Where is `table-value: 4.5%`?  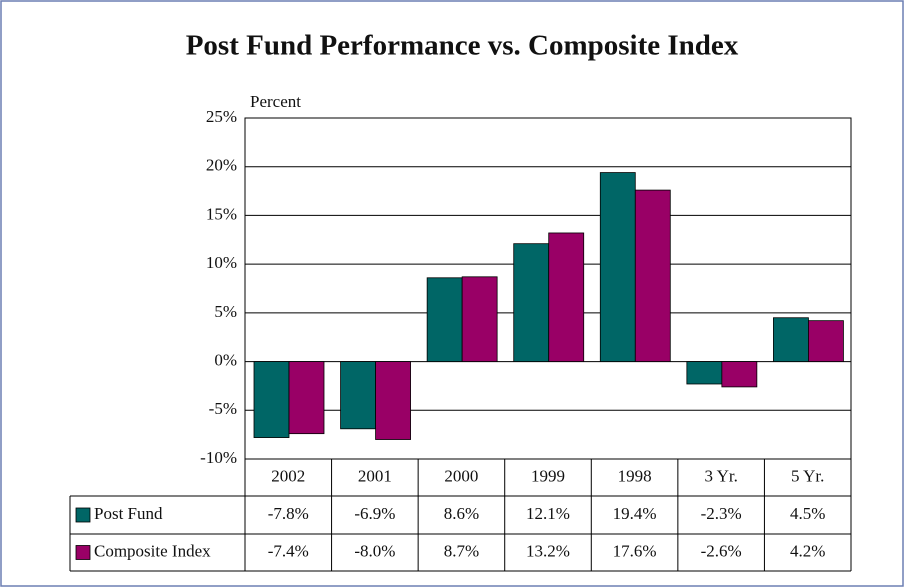
table-value: 4.5% is located at coordinates (807, 513).